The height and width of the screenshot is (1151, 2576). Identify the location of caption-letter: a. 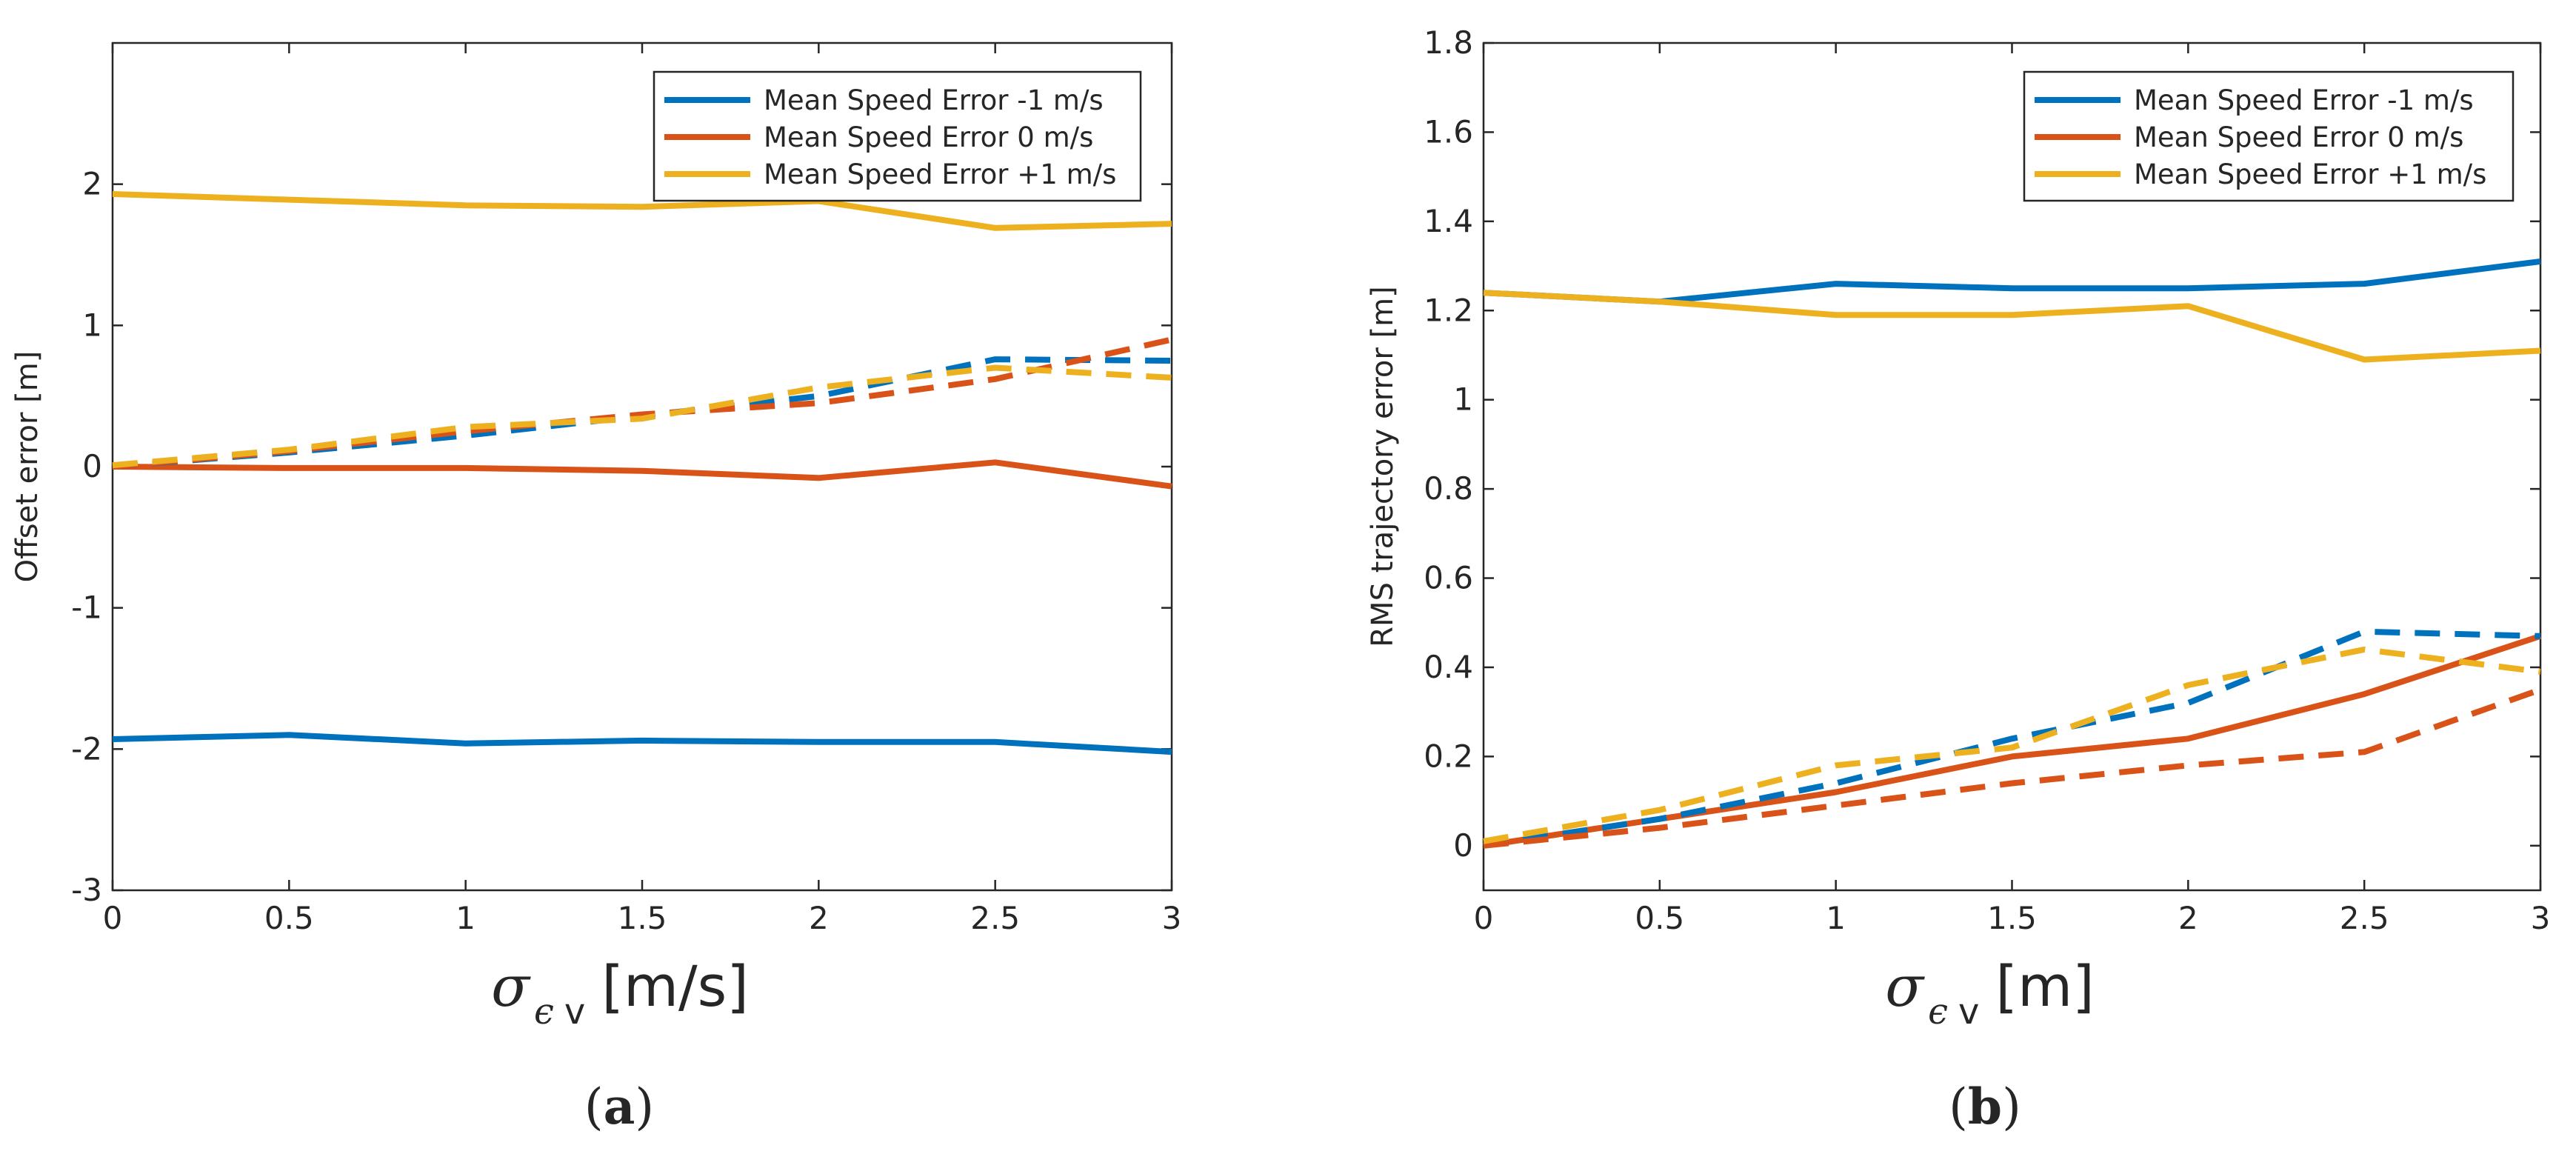
(619, 1106).